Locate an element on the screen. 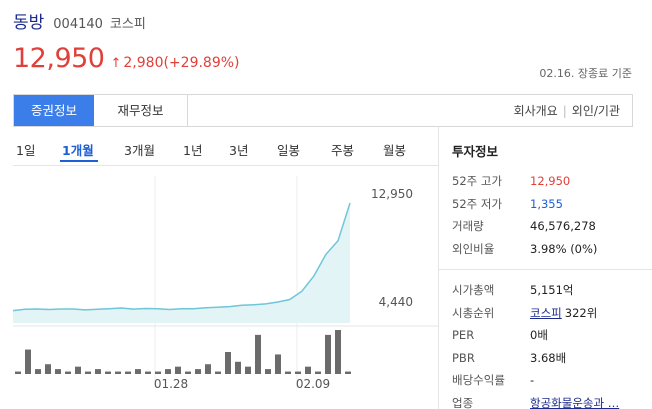 The height and width of the screenshot is (409, 652). info-value: 1,355 is located at coordinates (546, 203).